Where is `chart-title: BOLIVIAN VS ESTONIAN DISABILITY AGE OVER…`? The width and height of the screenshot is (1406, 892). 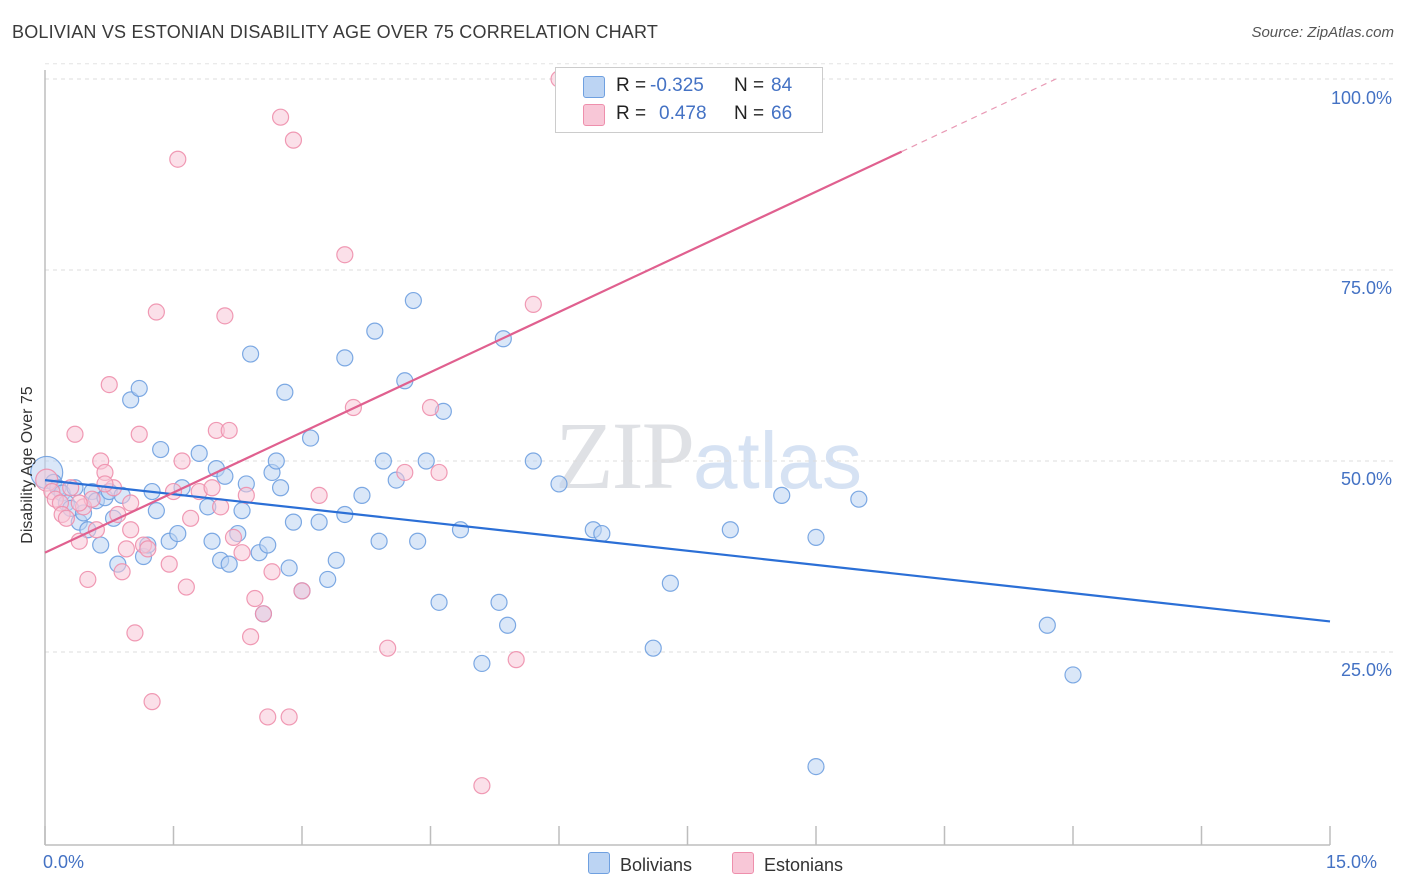
chart-title: BOLIVIAN VS ESTONIAN DISABILITY AGE OVER… is located at coordinates (335, 32).